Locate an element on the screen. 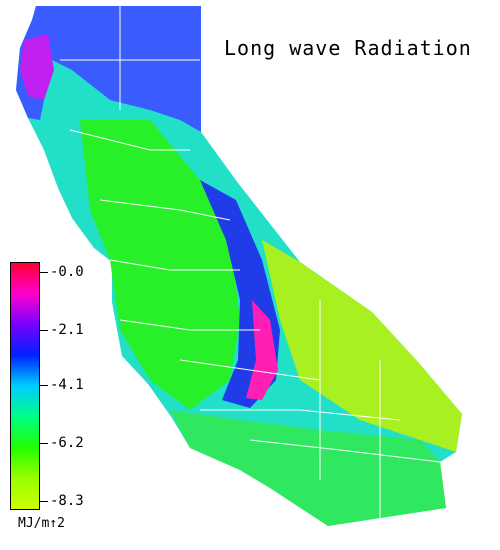 The height and width of the screenshot is (550, 500). legend-tick-label: -0.0 is located at coordinates (67, 272).